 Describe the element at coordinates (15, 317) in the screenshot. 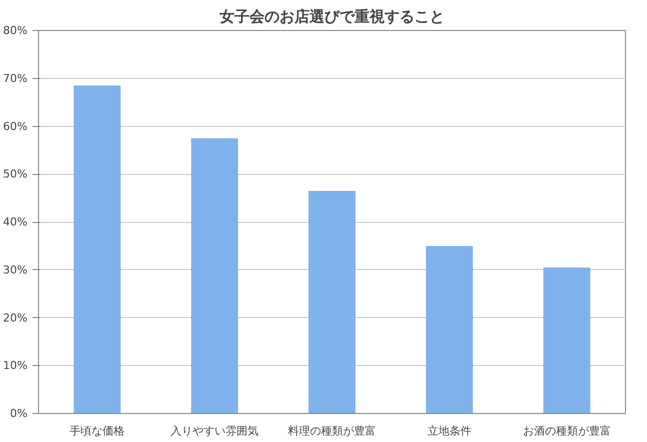

I see `y-tick-label: 20%` at that location.